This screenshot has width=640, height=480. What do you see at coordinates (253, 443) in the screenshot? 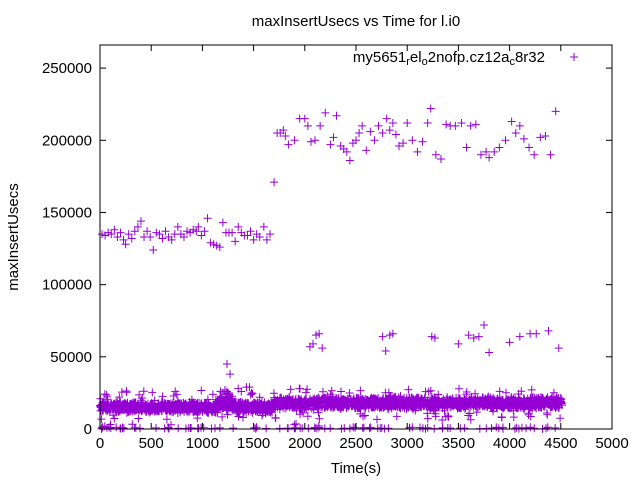
I see `x-tick-label: 1500` at bounding box center [253, 443].